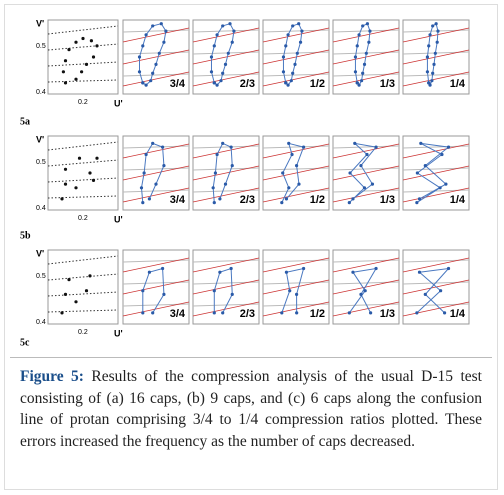  Describe the element at coordinates (387, 200) in the screenshot. I see `ratio-label: 1/3` at that location.